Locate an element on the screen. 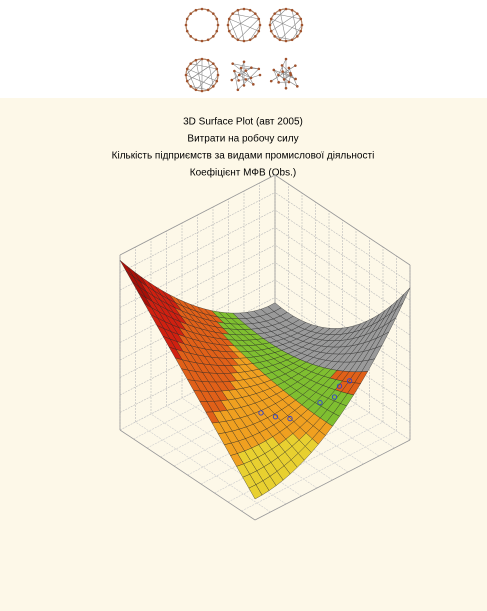 This screenshot has width=487, height=611. chart-title: 3D Surface Plot (авт 2005) is located at coordinates (243, 122).